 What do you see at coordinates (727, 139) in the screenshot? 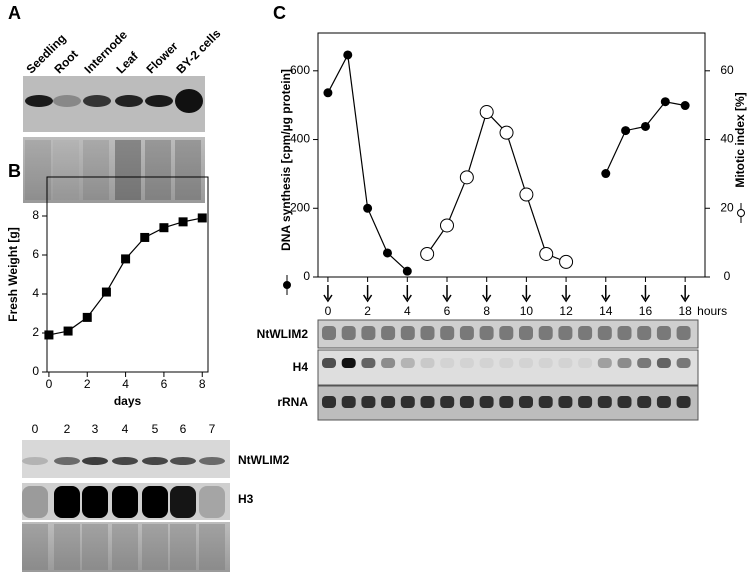
I see `y2-tick-label: 40` at bounding box center [727, 139].